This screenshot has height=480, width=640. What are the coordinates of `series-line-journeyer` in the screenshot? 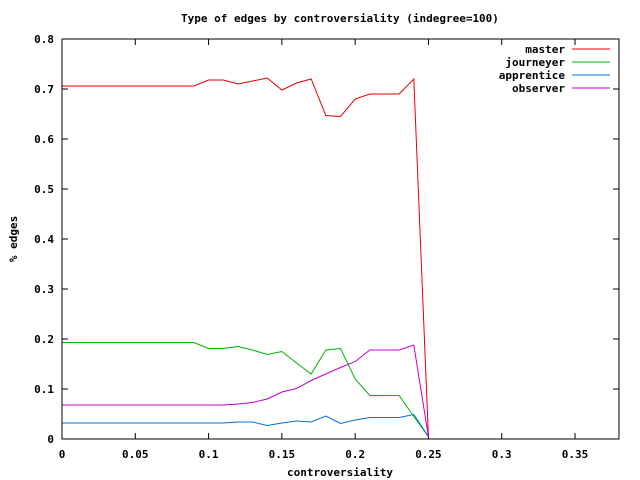 It's located at (245, 389).